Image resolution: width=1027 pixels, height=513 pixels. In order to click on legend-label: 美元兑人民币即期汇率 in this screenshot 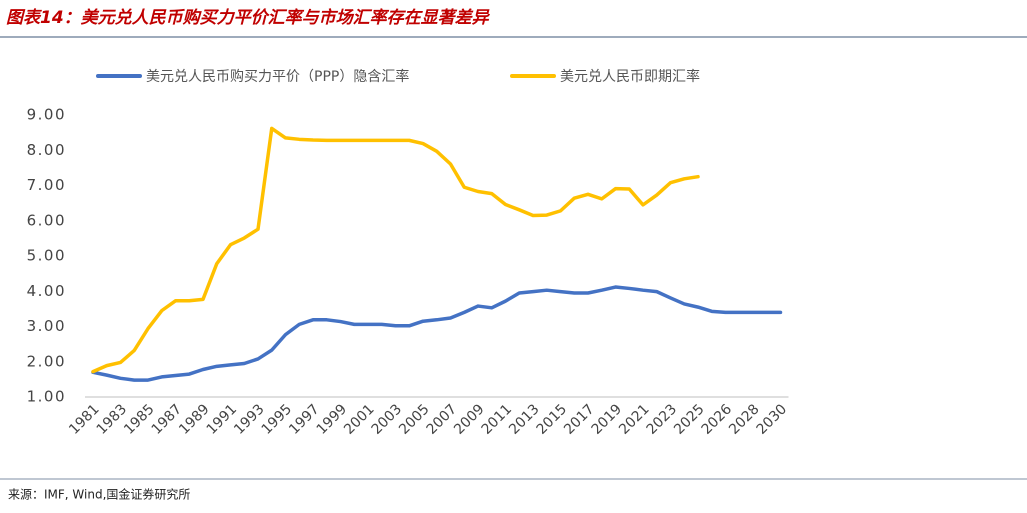, I will do `click(630, 76)`.